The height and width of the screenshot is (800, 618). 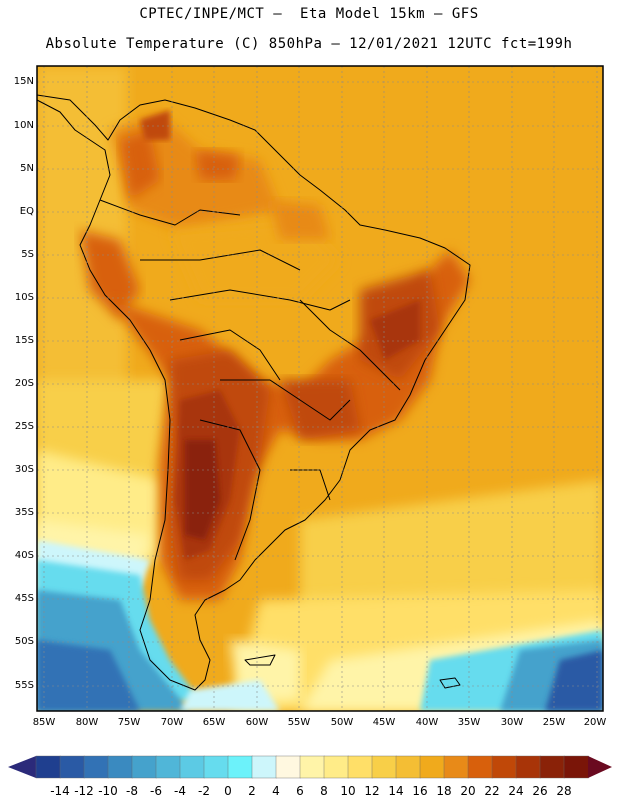 What do you see at coordinates (132, 791) in the screenshot?
I see `colorbar-label: -8` at bounding box center [132, 791].